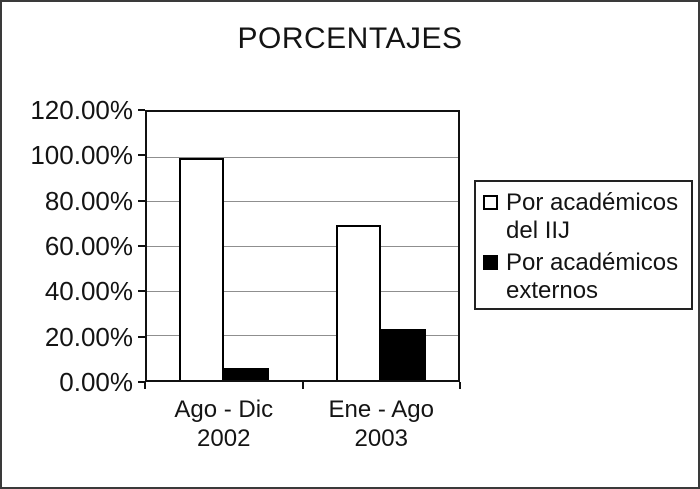 Image resolution: width=700 pixels, height=489 pixels. I want to click on y-tick-label: 60.00%, so click(88, 246).